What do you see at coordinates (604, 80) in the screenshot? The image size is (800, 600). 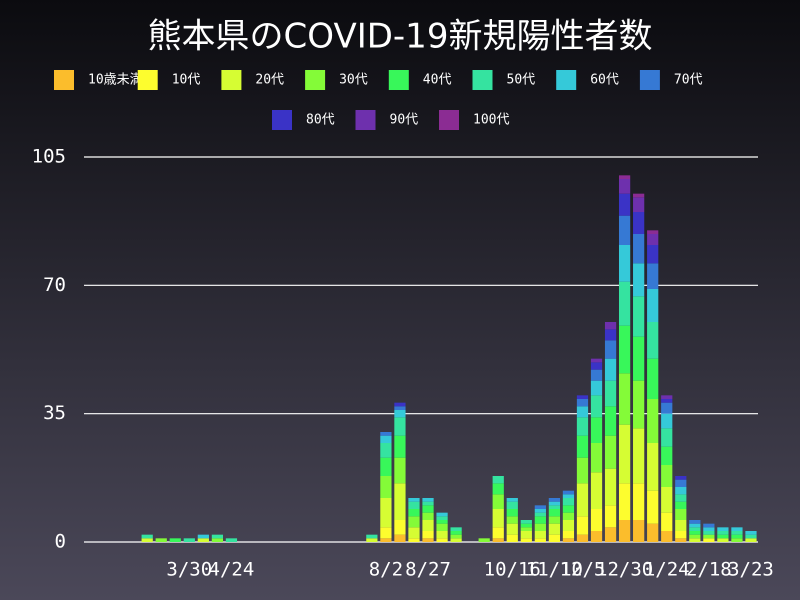 I see `legend-label: 60代` at bounding box center [604, 80].